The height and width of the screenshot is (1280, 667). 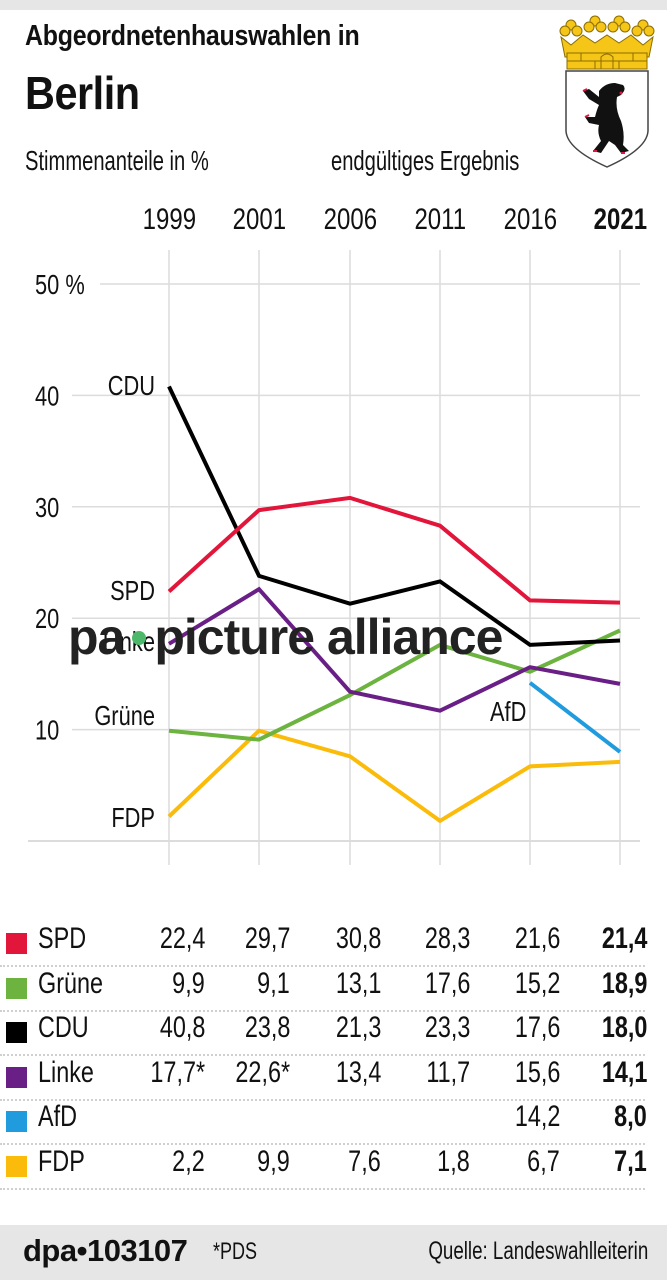 What do you see at coordinates (530, 219) in the screenshot?
I see `x-tick-label: 2016` at bounding box center [530, 219].